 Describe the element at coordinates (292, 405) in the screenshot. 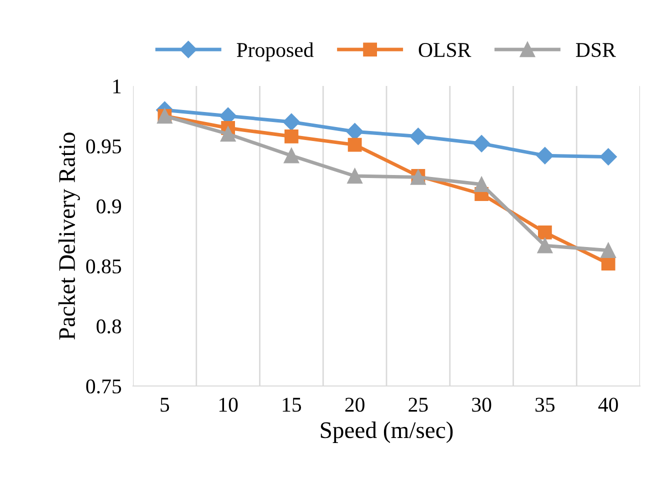

I see `x-tick-label: 15` at that location.